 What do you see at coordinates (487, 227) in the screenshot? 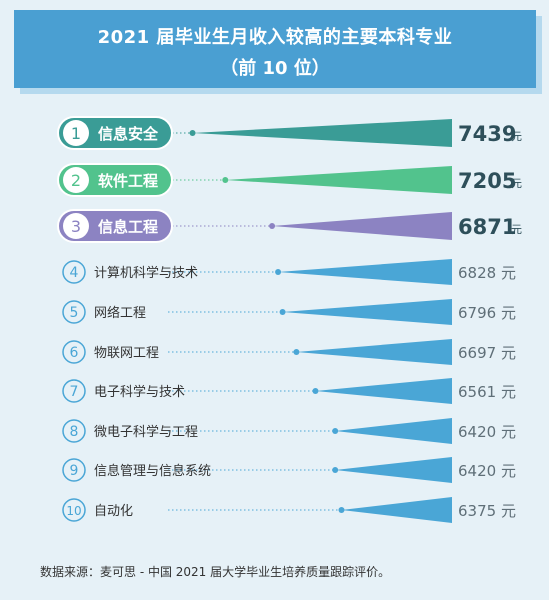
I see `value-label: 6871` at bounding box center [487, 227].